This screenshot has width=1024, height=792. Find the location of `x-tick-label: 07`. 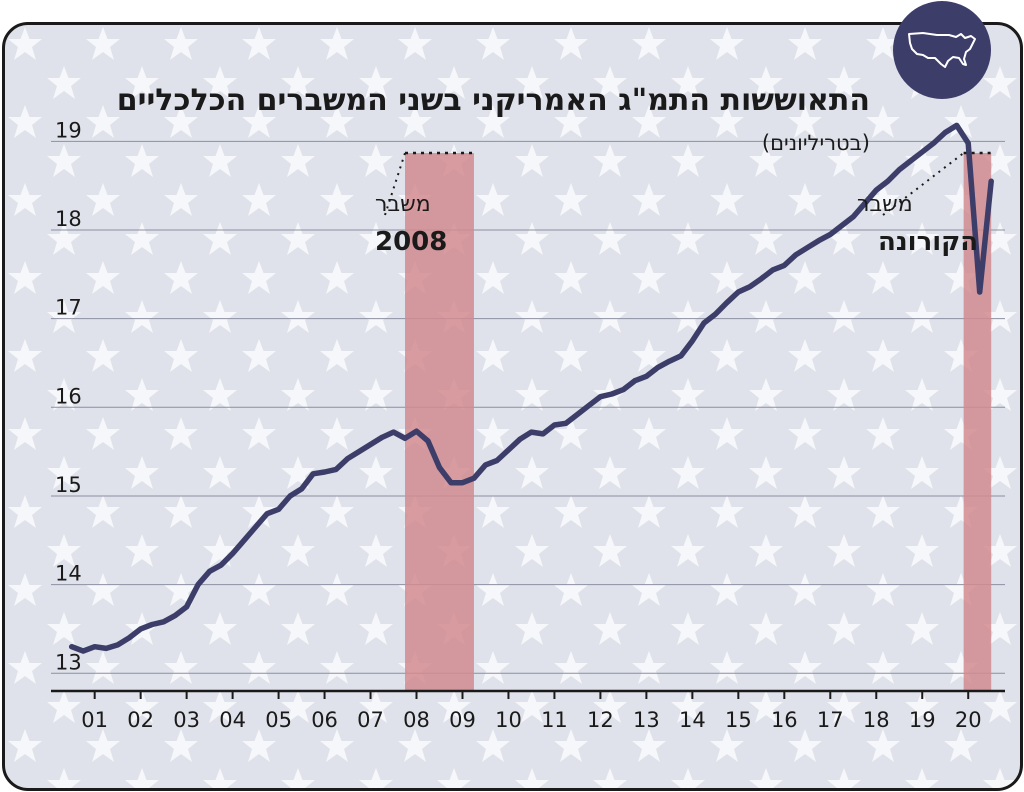

x-tick-label: 07 is located at coordinates (370, 720).